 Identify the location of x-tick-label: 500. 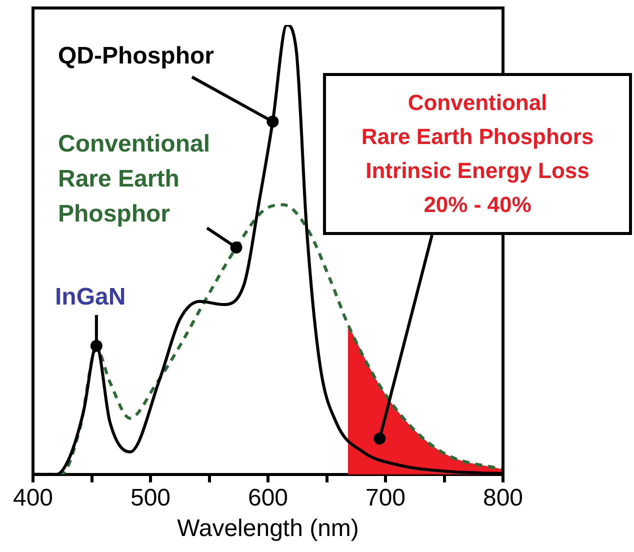
(150, 498).